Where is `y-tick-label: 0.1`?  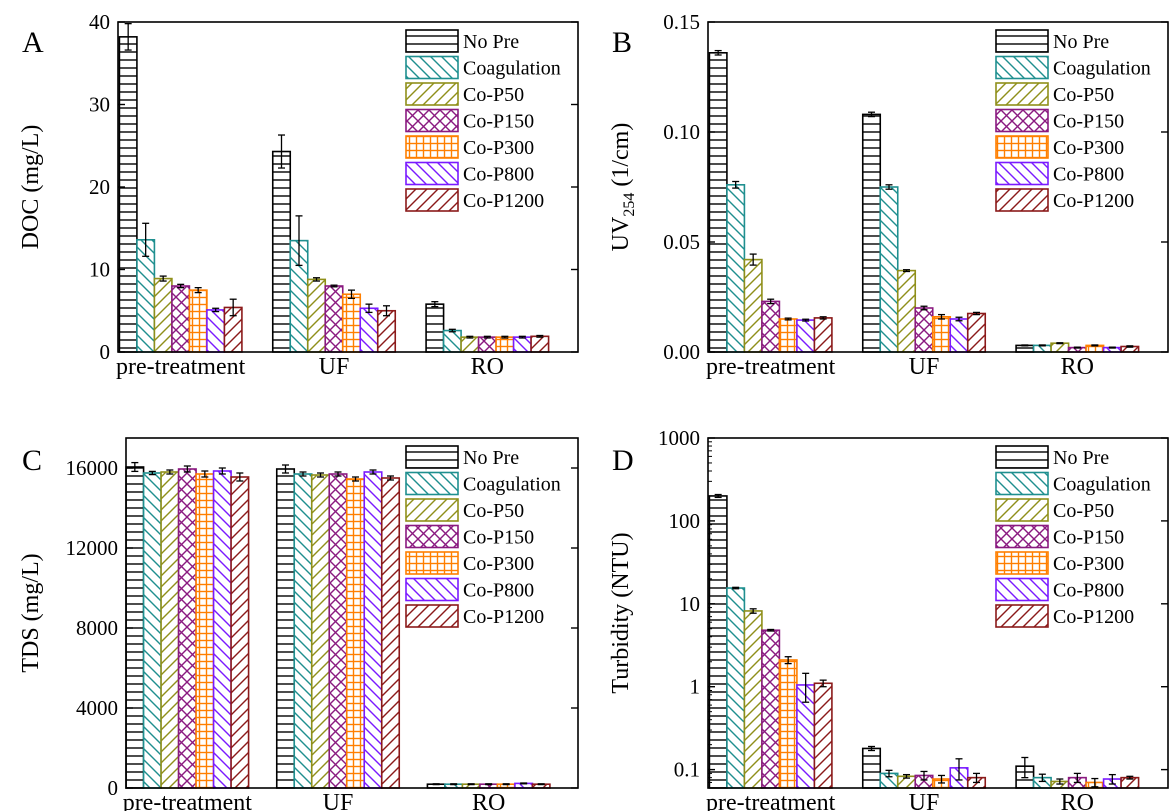
y-tick-label: 0.1 is located at coordinates (687, 770).